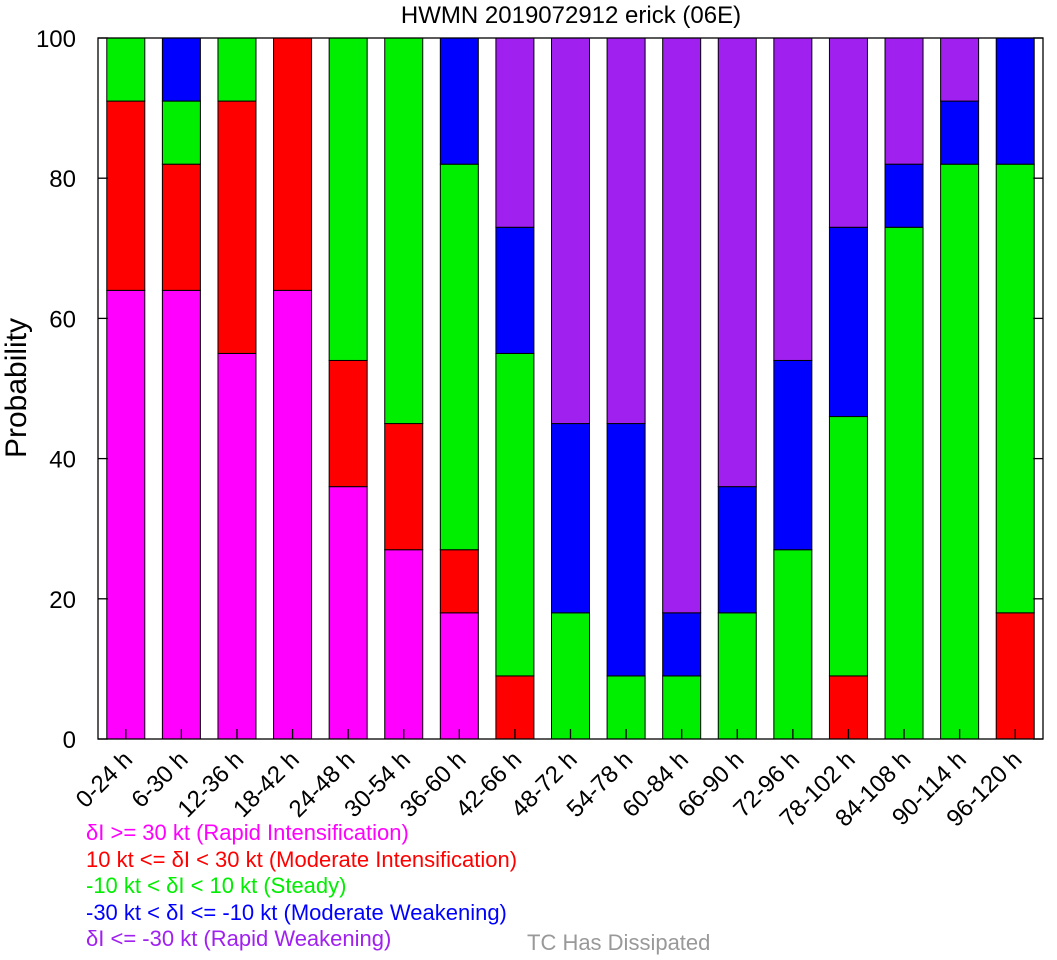 Image resolution: width=1057 pixels, height=960 pixels. Describe the element at coordinates (848, 707) in the screenshot. I see `bar-segment-78-102-h-moderate-intensification` at that location.